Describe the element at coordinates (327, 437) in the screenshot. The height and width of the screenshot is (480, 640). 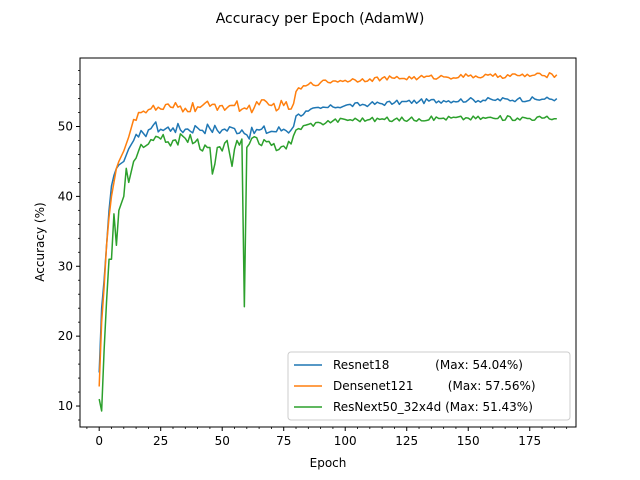
I see `x-axis: 0 25 50 75 100 125 150 175` at that location.